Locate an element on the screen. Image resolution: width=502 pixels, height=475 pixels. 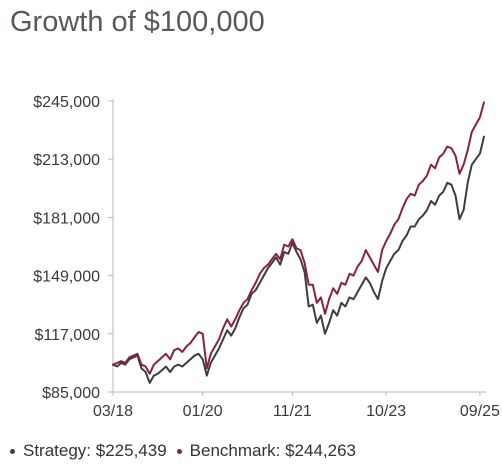
x-tick-label: 09/25 is located at coordinates (480, 411).